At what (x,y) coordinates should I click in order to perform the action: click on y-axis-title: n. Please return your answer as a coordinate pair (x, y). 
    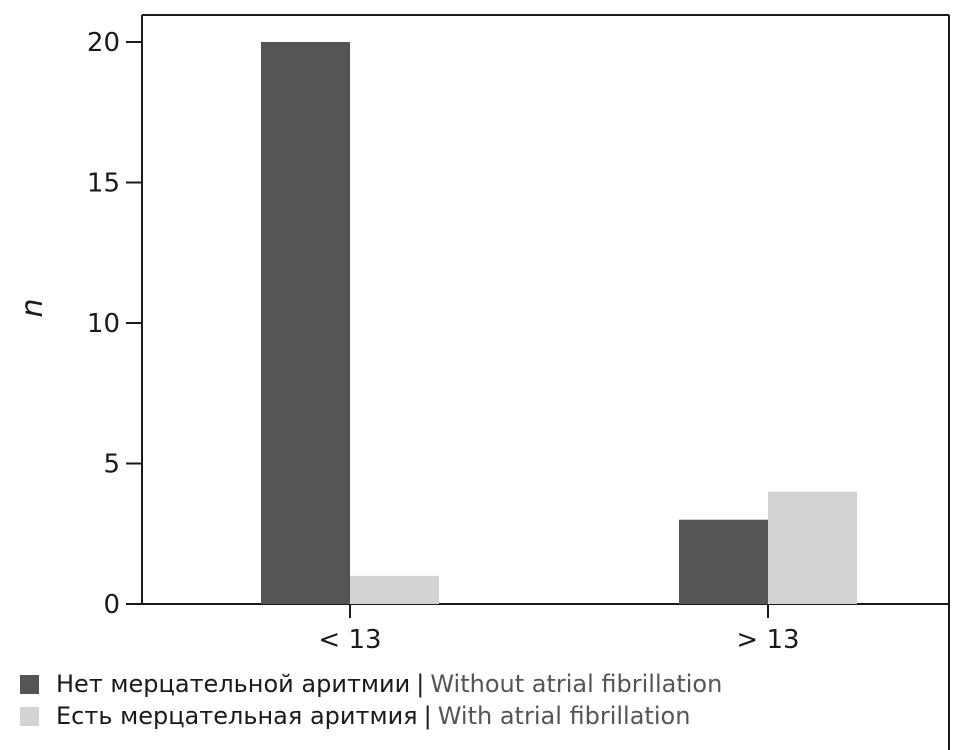
    Looking at the image, I should click on (32, 307).